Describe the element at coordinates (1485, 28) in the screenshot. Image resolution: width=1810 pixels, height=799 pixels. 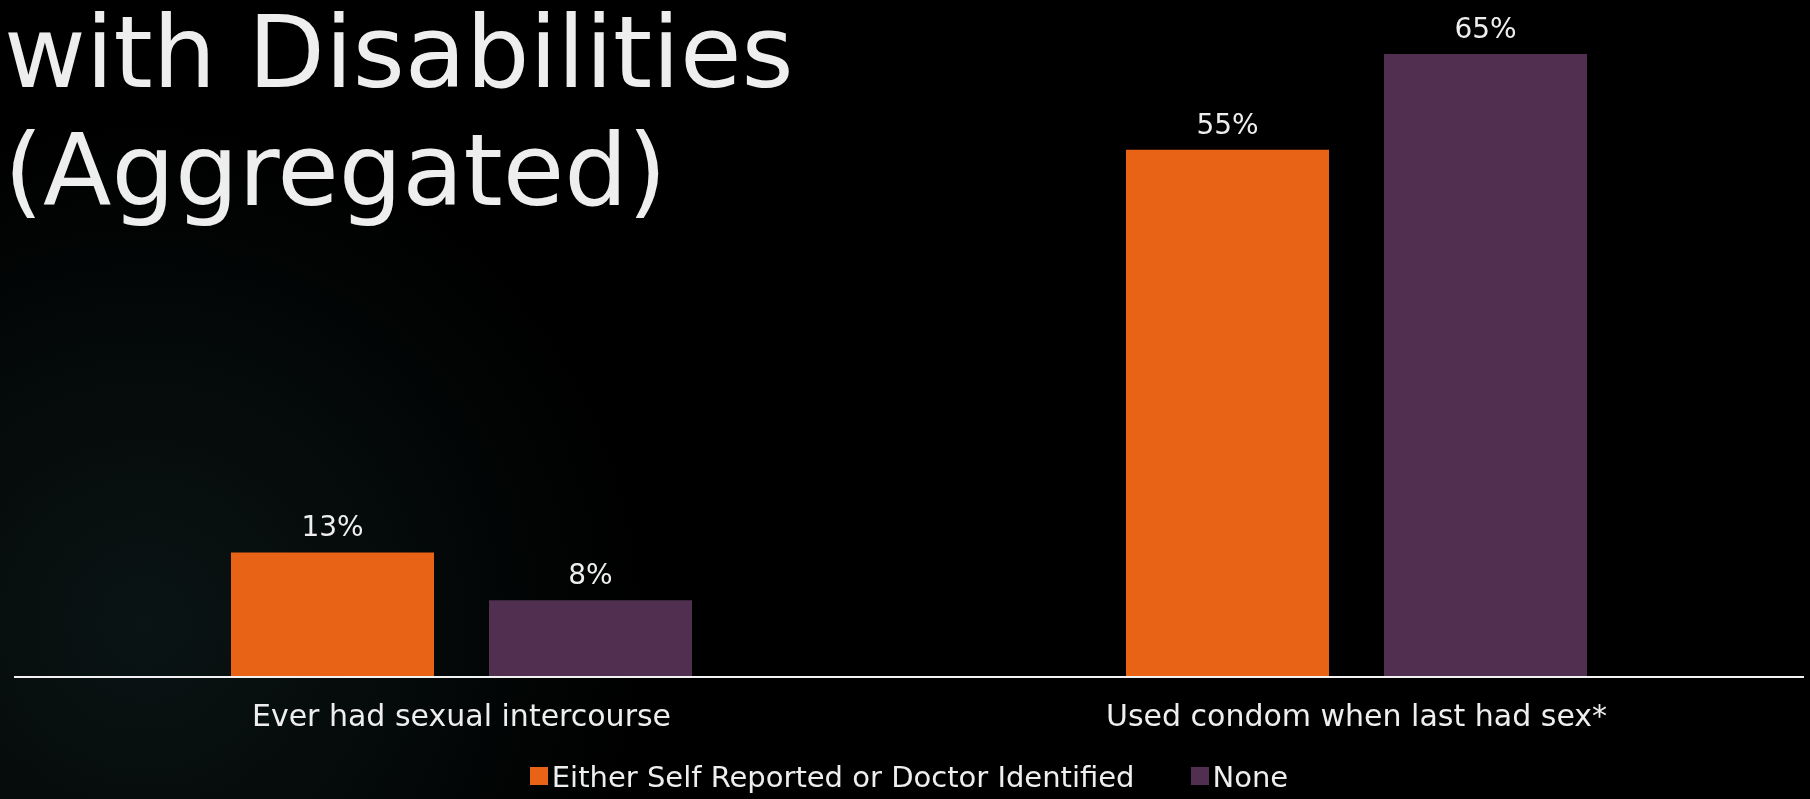
I see `data-label: 65%` at that location.